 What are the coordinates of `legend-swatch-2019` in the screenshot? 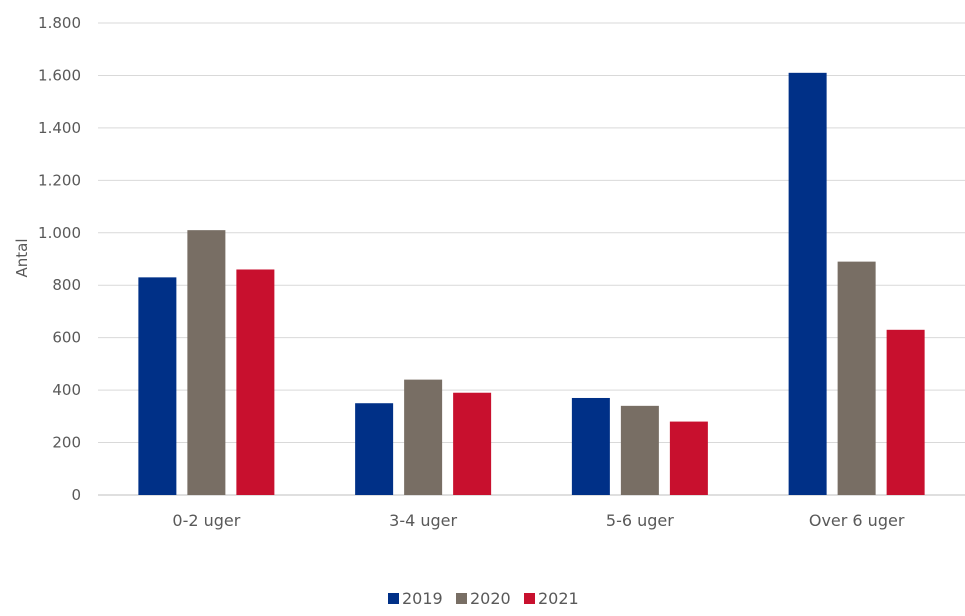 It's located at (393, 598).